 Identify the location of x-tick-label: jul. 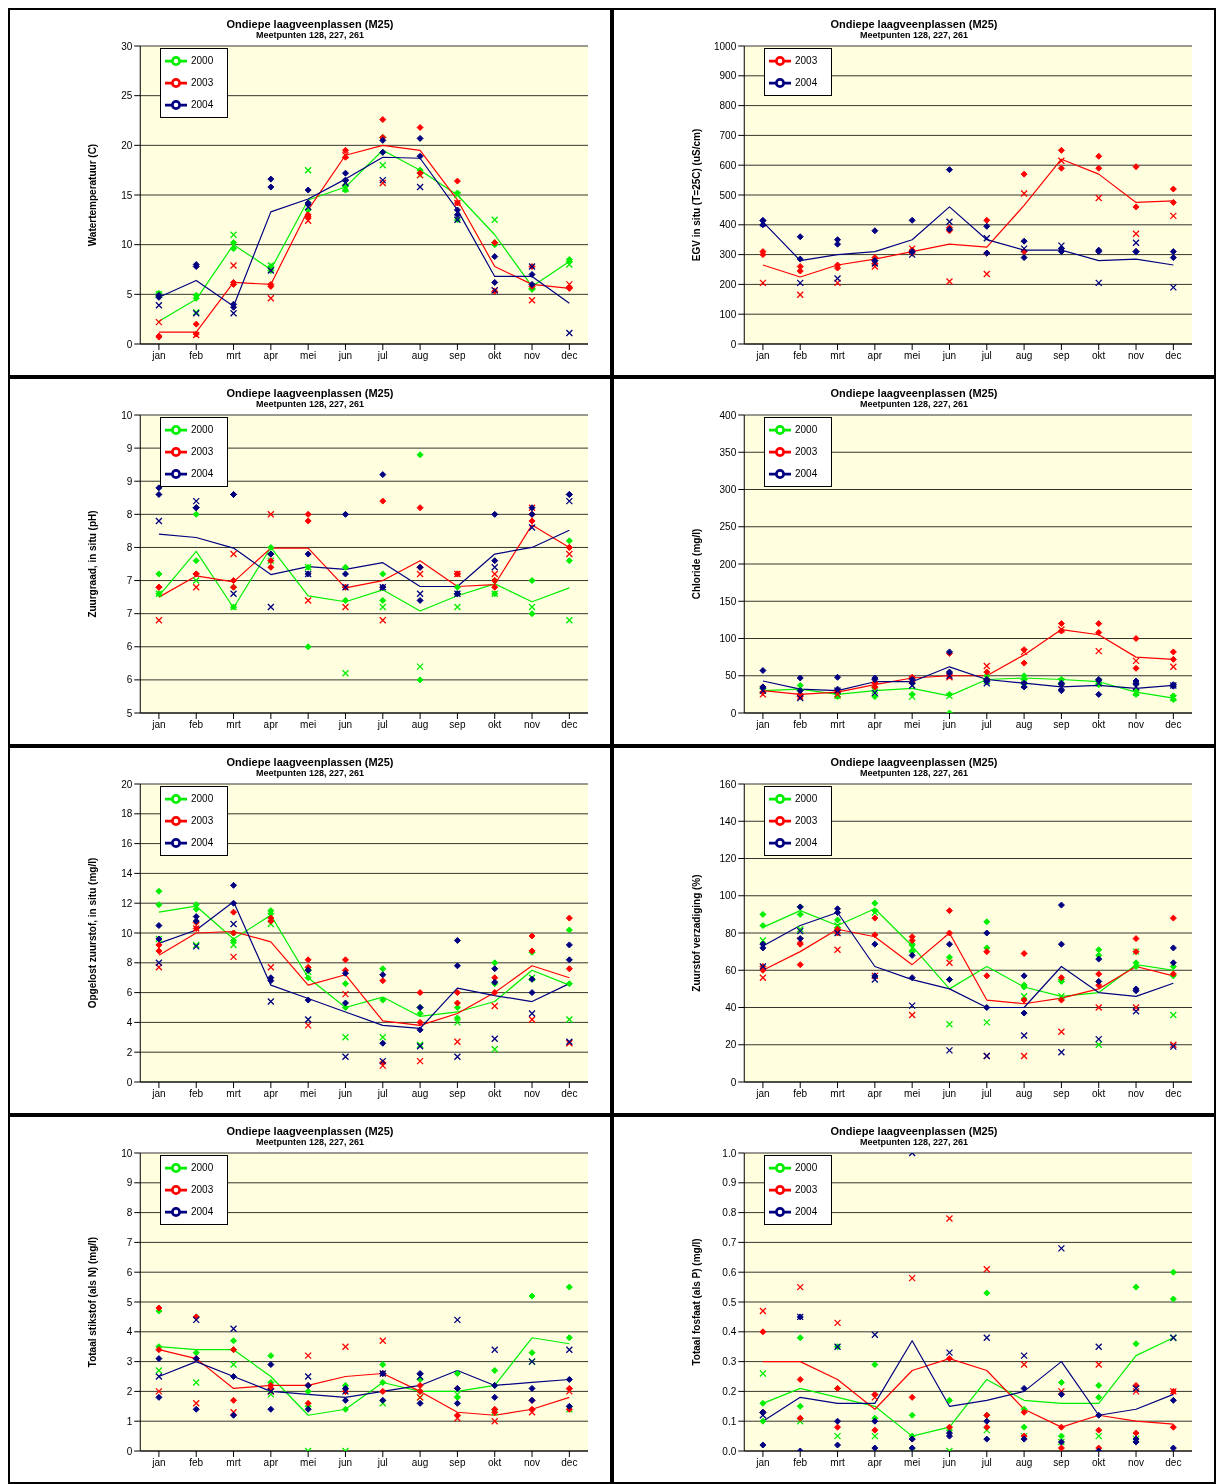
(986, 1094).